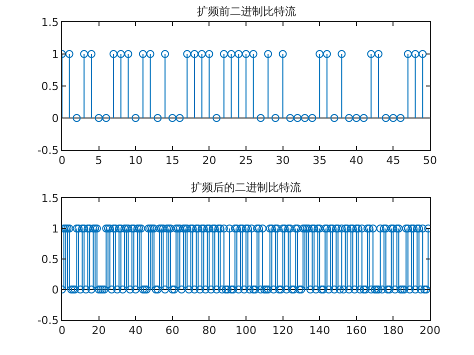  What do you see at coordinates (246, 187) in the screenshot?
I see `chart-title: 扩频后的二进制比特流` at bounding box center [246, 187].